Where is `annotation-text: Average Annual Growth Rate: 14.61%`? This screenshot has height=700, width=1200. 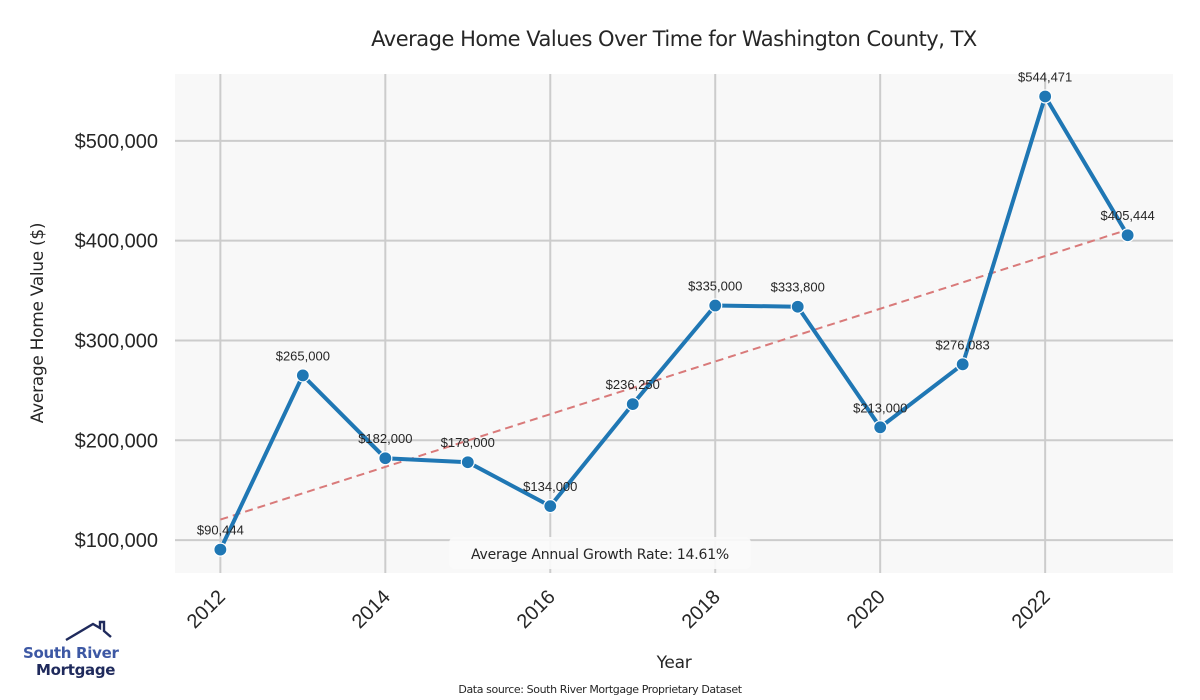
annotation-text: Average Annual Growth Rate: 14.61% is located at coordinates (600, 555).